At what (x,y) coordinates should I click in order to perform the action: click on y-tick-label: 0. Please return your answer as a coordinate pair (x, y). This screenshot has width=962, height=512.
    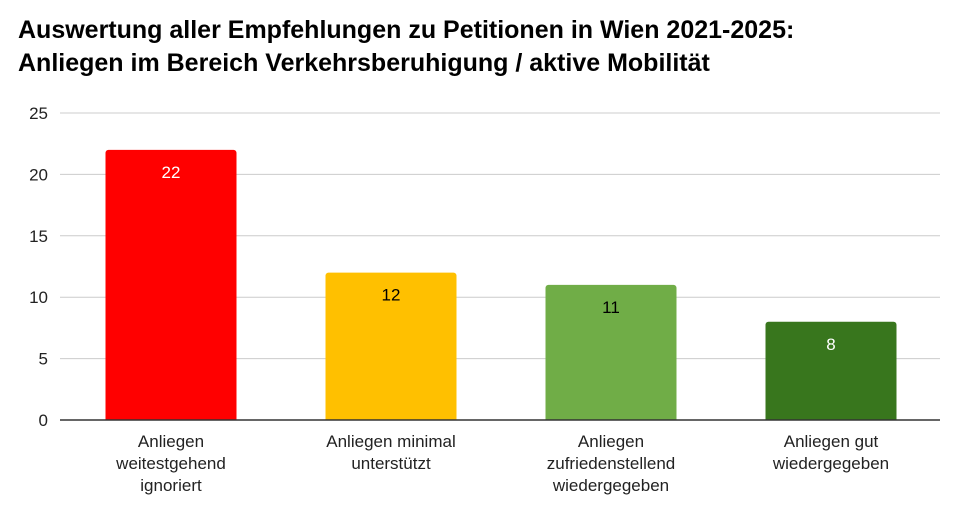
    Looking at the image, I should click on (43, 420).